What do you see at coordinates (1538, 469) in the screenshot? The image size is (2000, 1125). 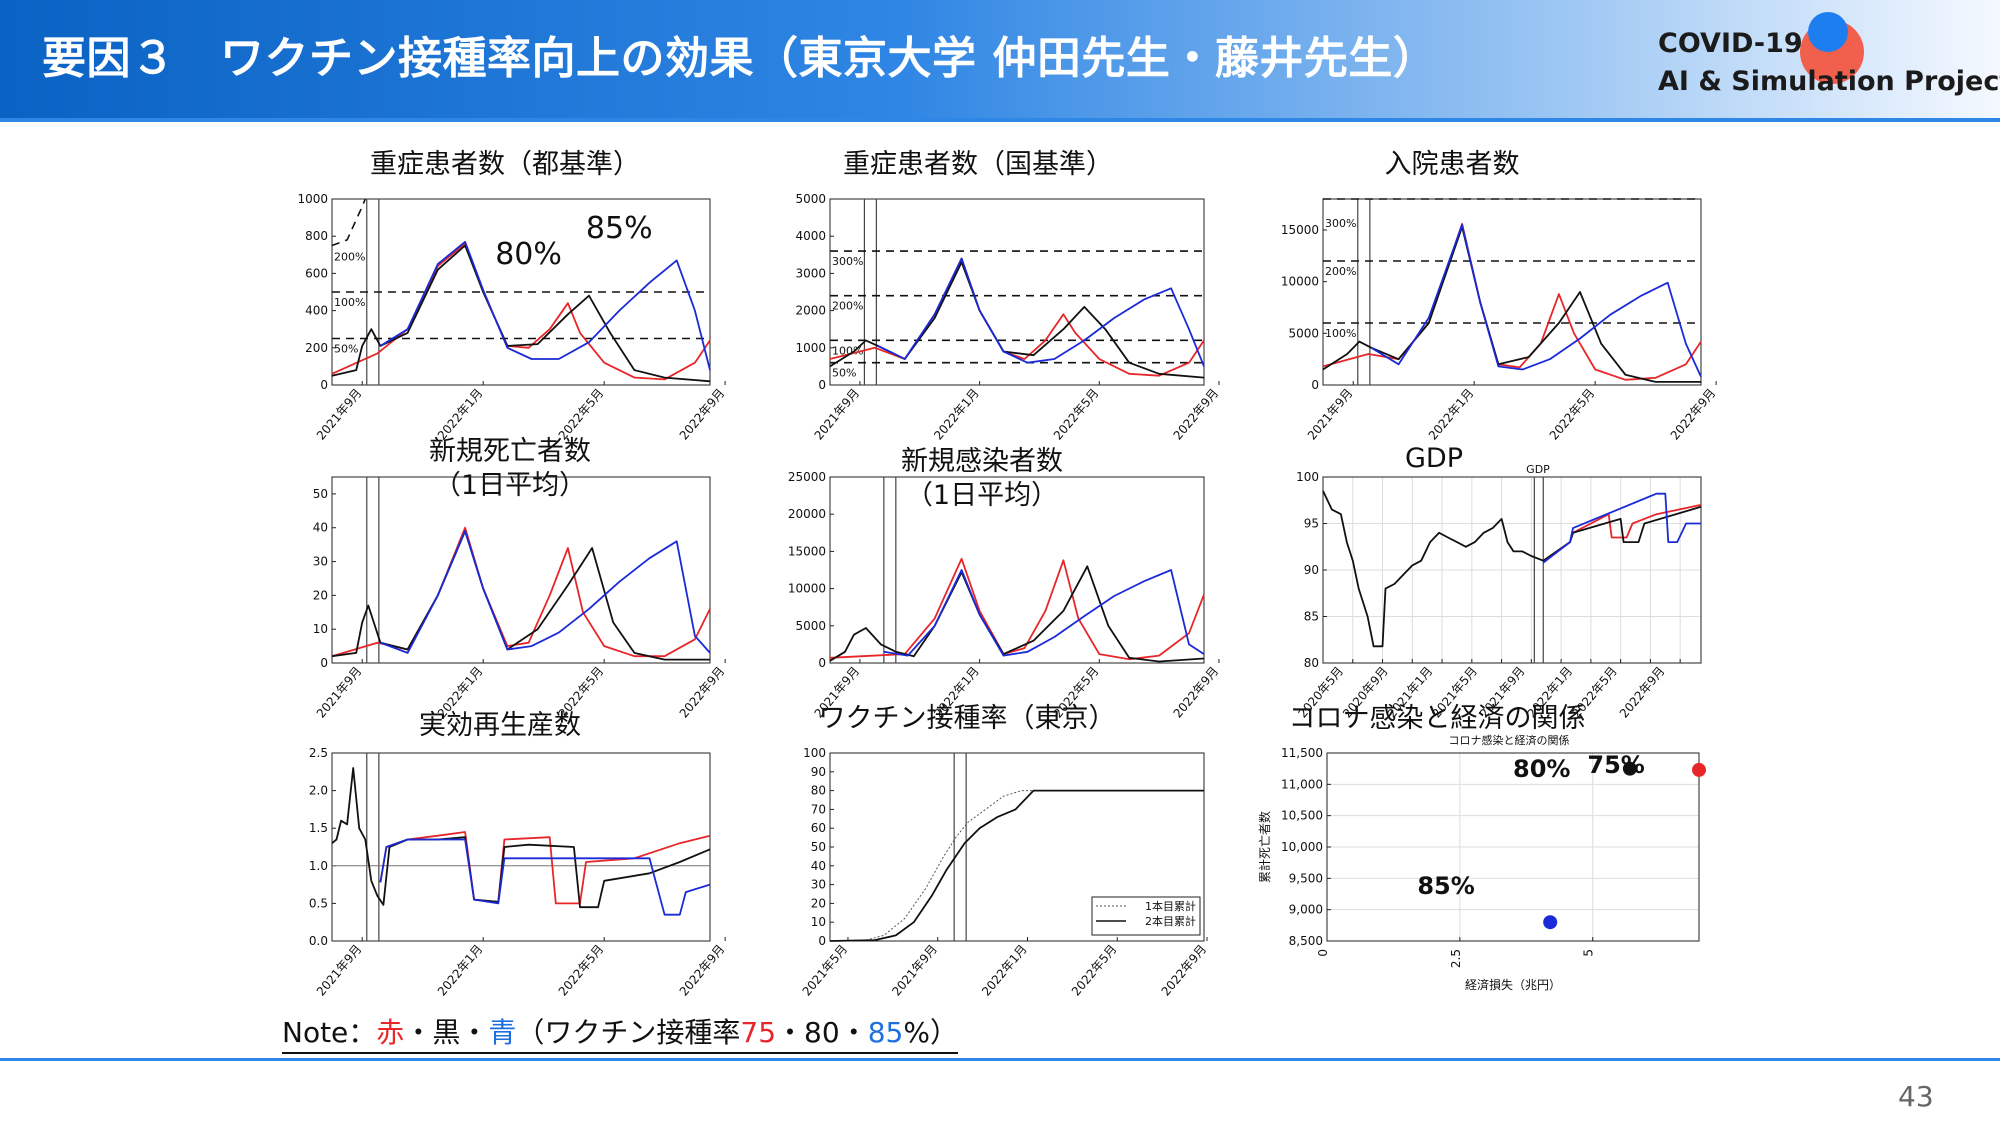 I see `chart-inner-title: GDP` at bounding box center [1538, 469].